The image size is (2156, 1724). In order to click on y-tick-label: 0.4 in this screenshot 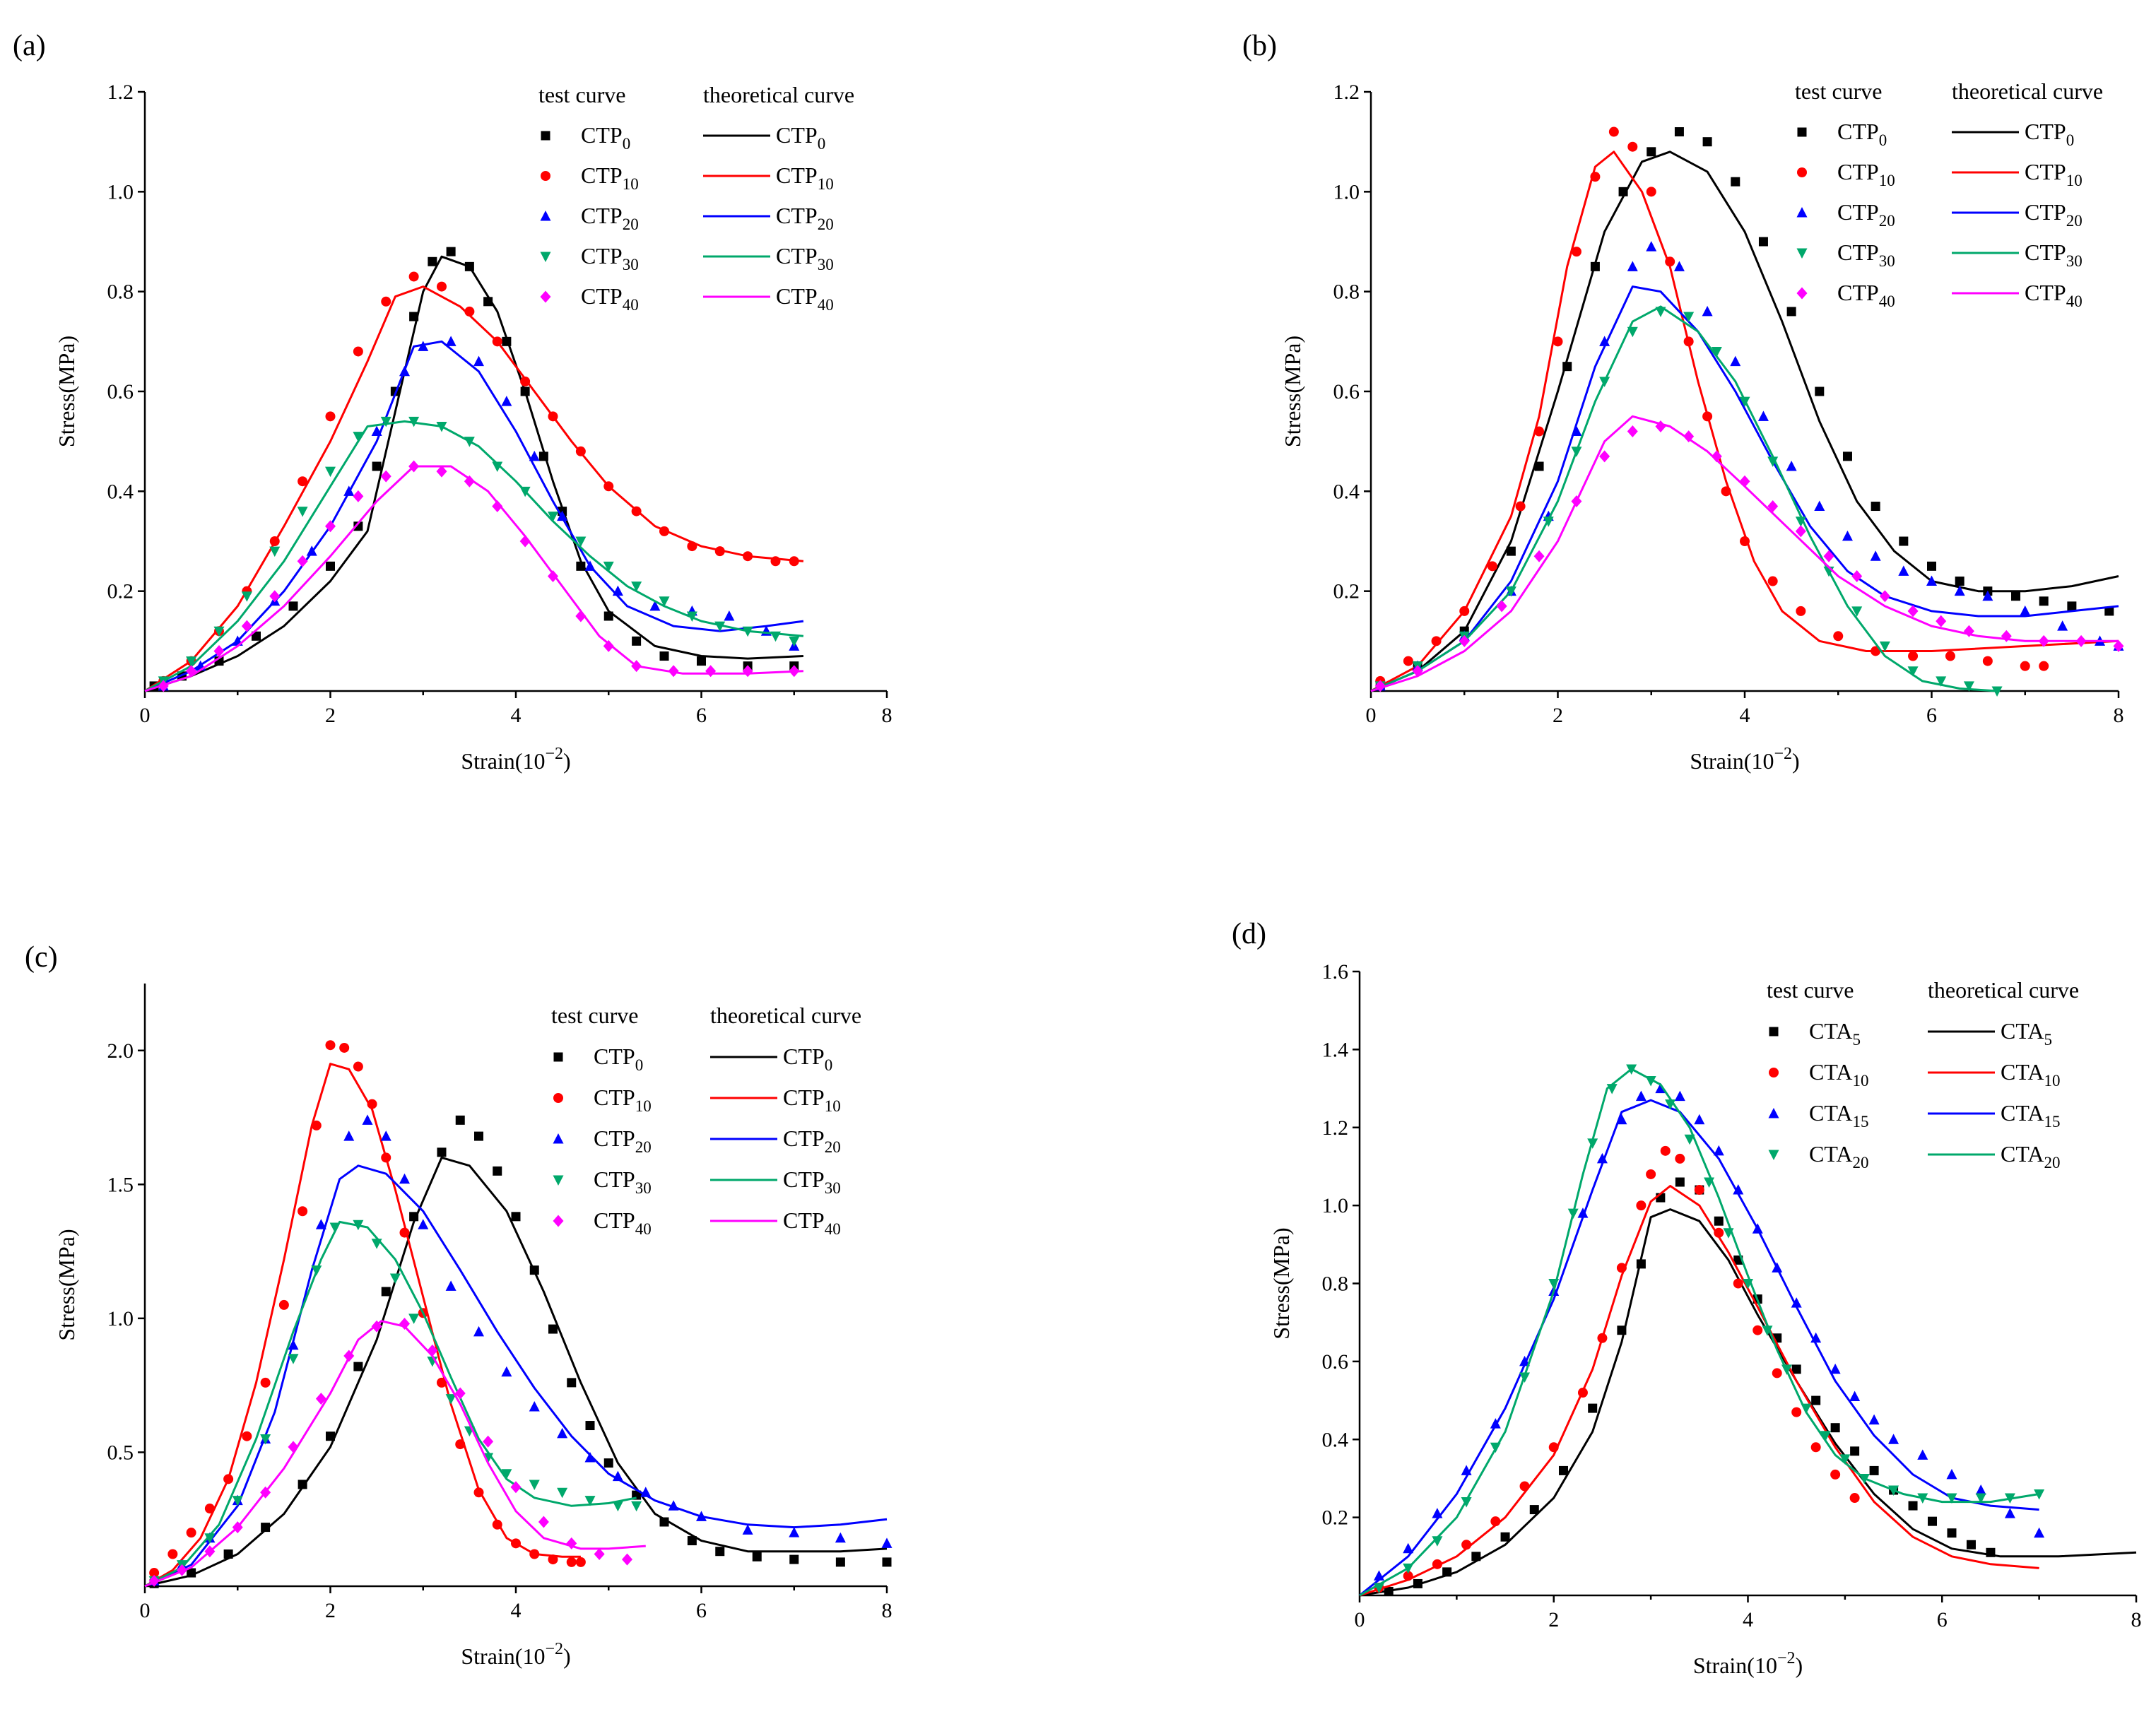, I will do `click(1346, 491)`.